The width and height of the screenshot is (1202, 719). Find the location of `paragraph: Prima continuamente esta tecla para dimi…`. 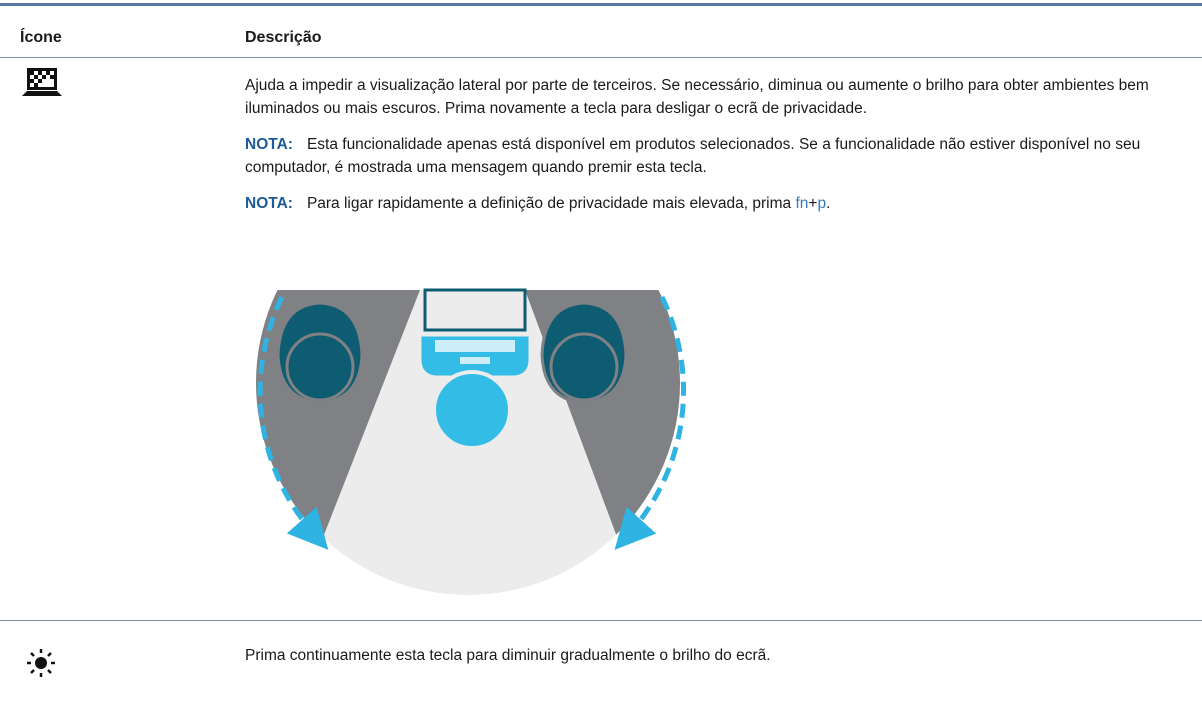

paragraph: Prima continuamente esta tecla para dimi… is located at coordinates (508, 655).